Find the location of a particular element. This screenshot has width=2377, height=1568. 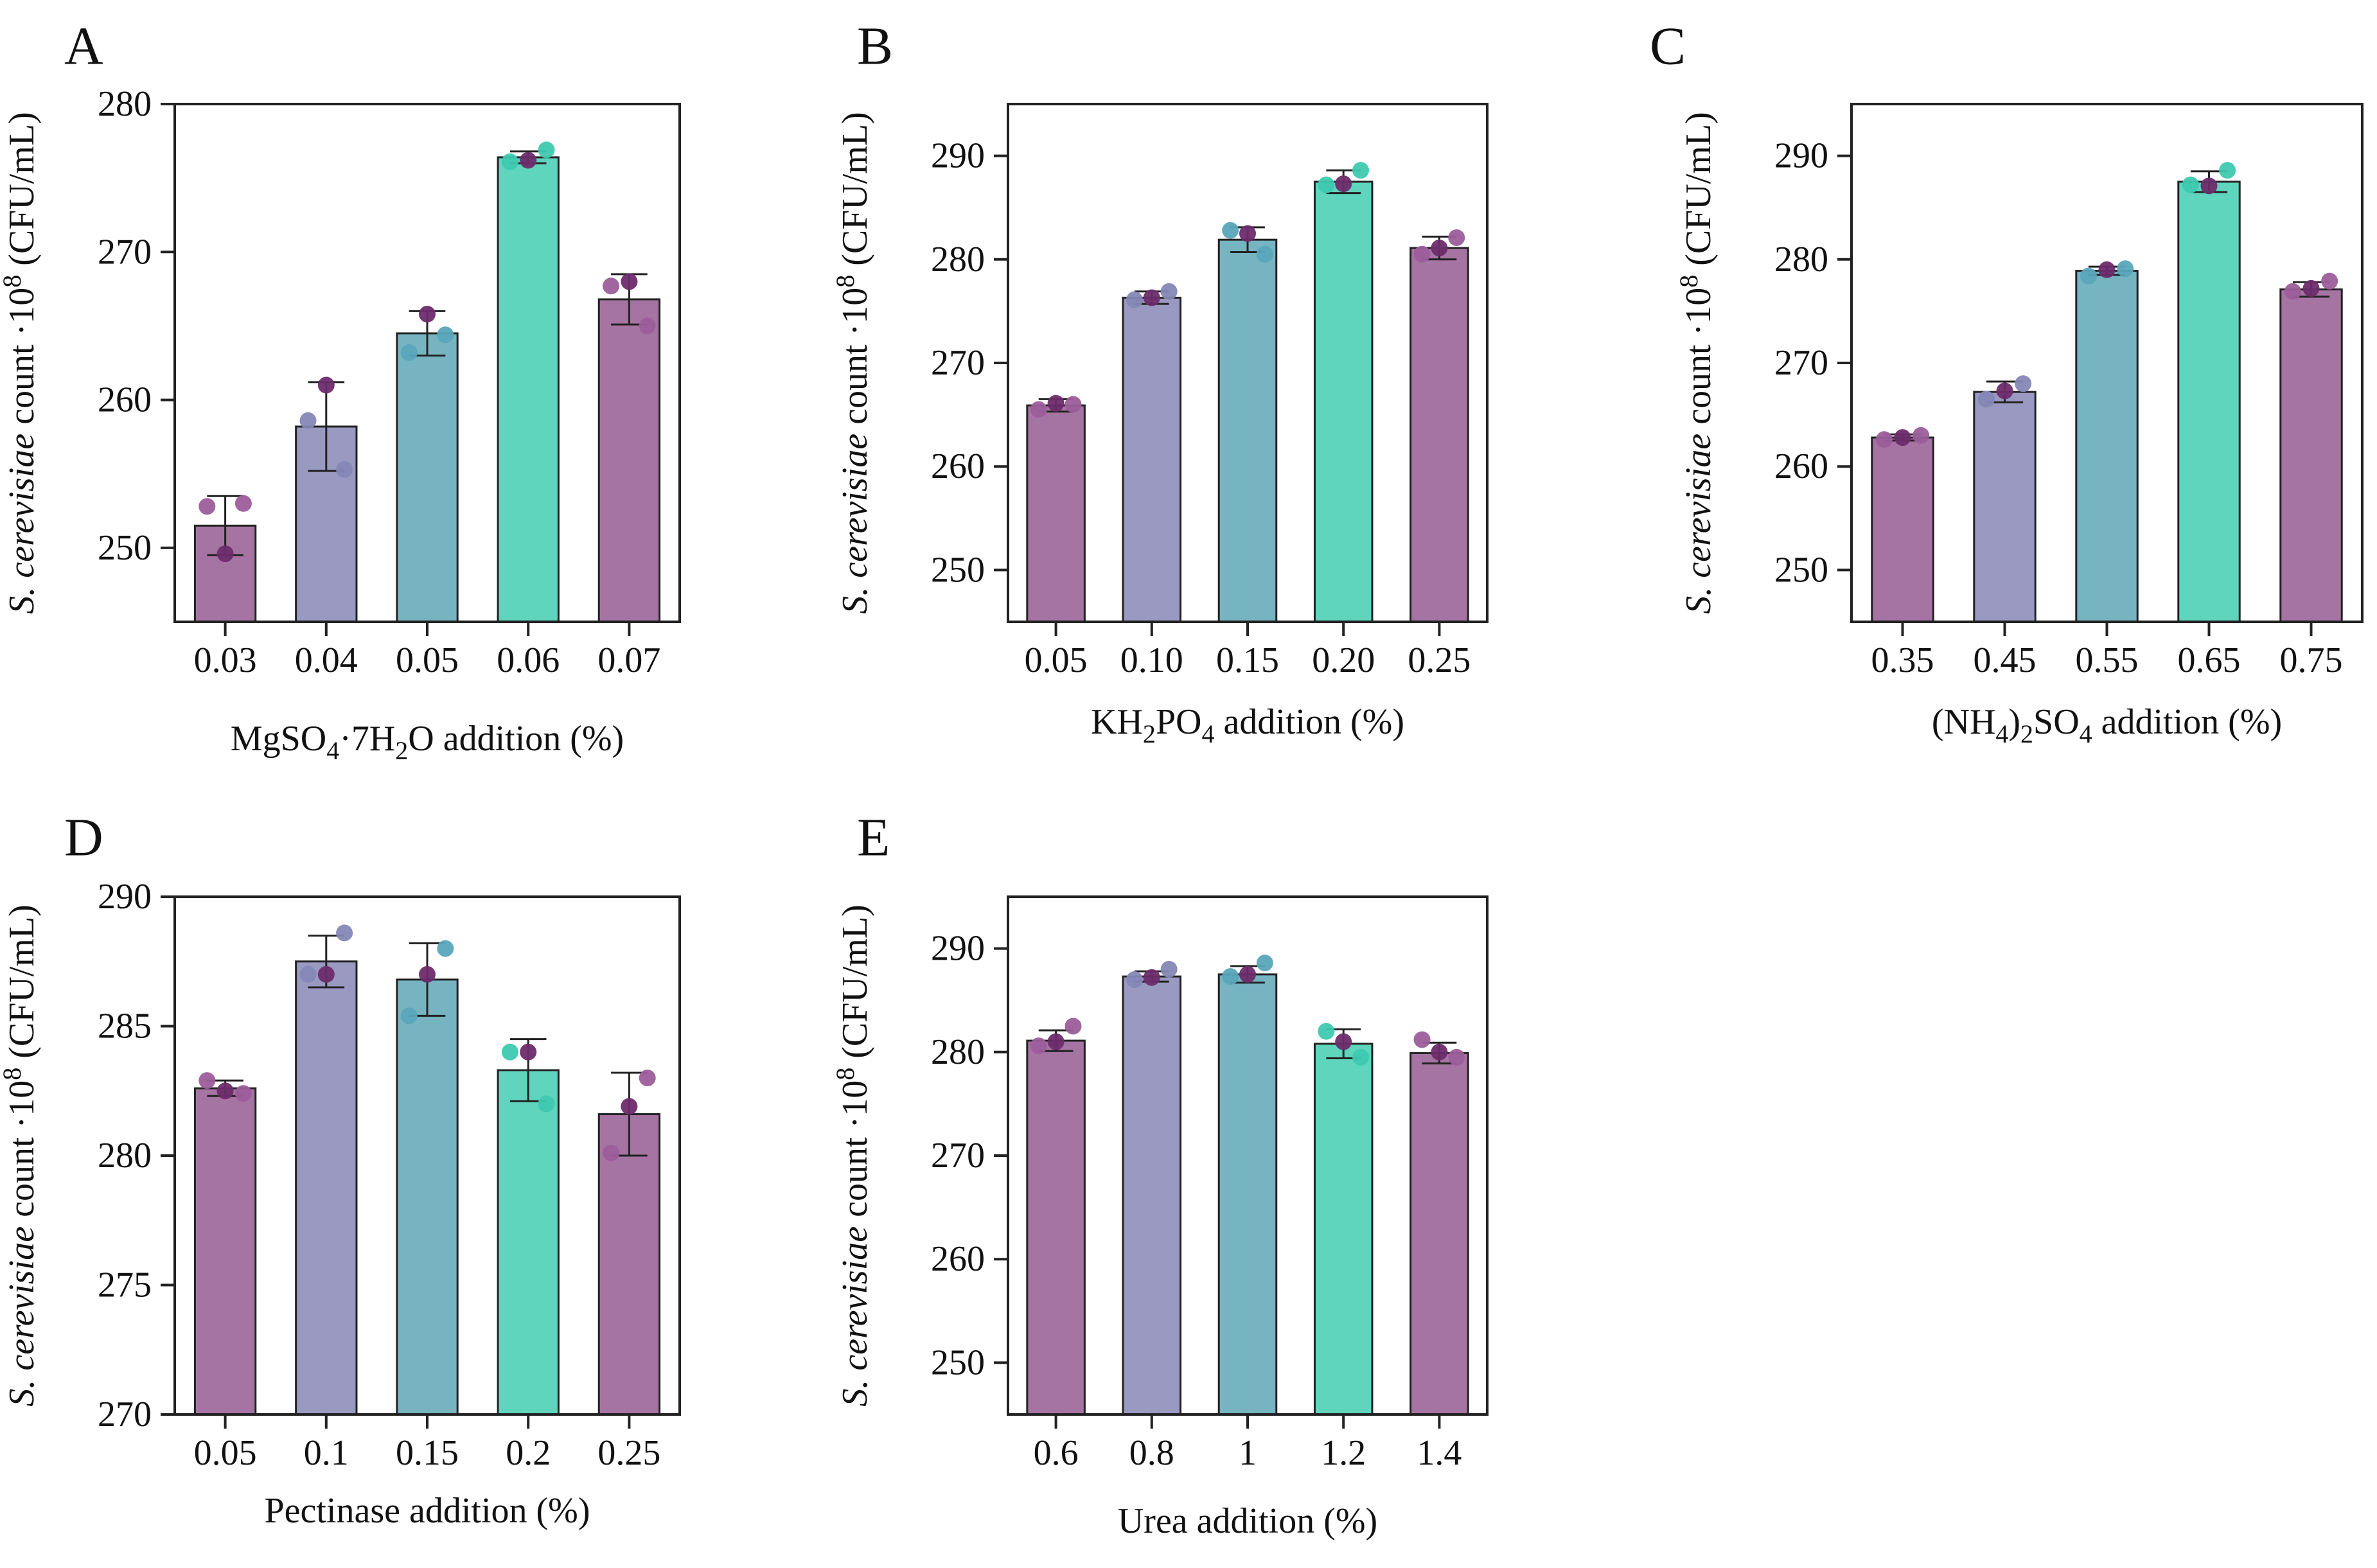

y-tick-label: 290 is located at coordinates (1801, 156).